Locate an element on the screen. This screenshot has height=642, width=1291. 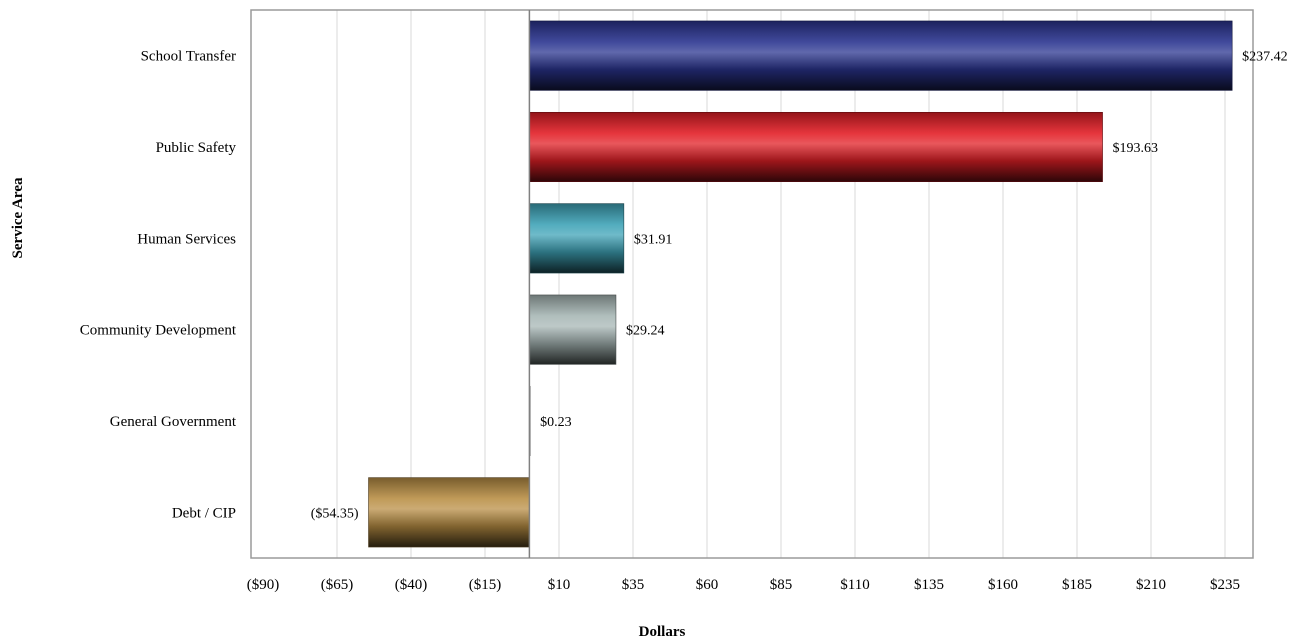
x-tick-label: $110 is located at coordinates (854, 585).